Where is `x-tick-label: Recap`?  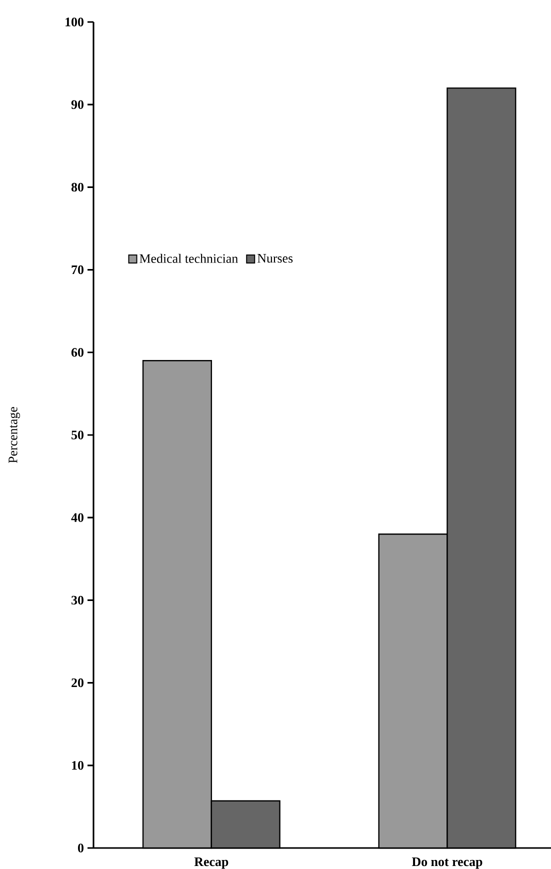
x-tick-label: Recap is located at coordinates (211, 863).